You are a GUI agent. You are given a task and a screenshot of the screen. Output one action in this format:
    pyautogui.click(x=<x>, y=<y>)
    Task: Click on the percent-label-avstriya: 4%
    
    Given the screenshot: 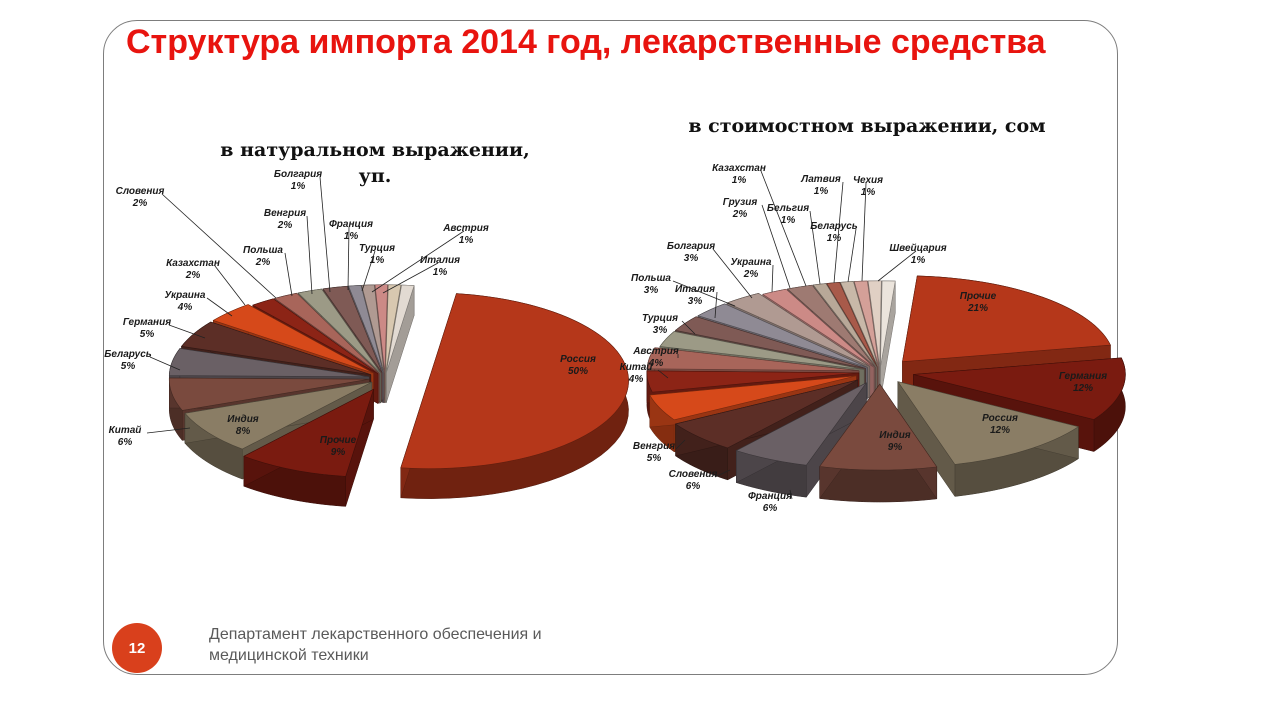 What is the action you would take?
    pyautogui.click(x=656, y=363)
    